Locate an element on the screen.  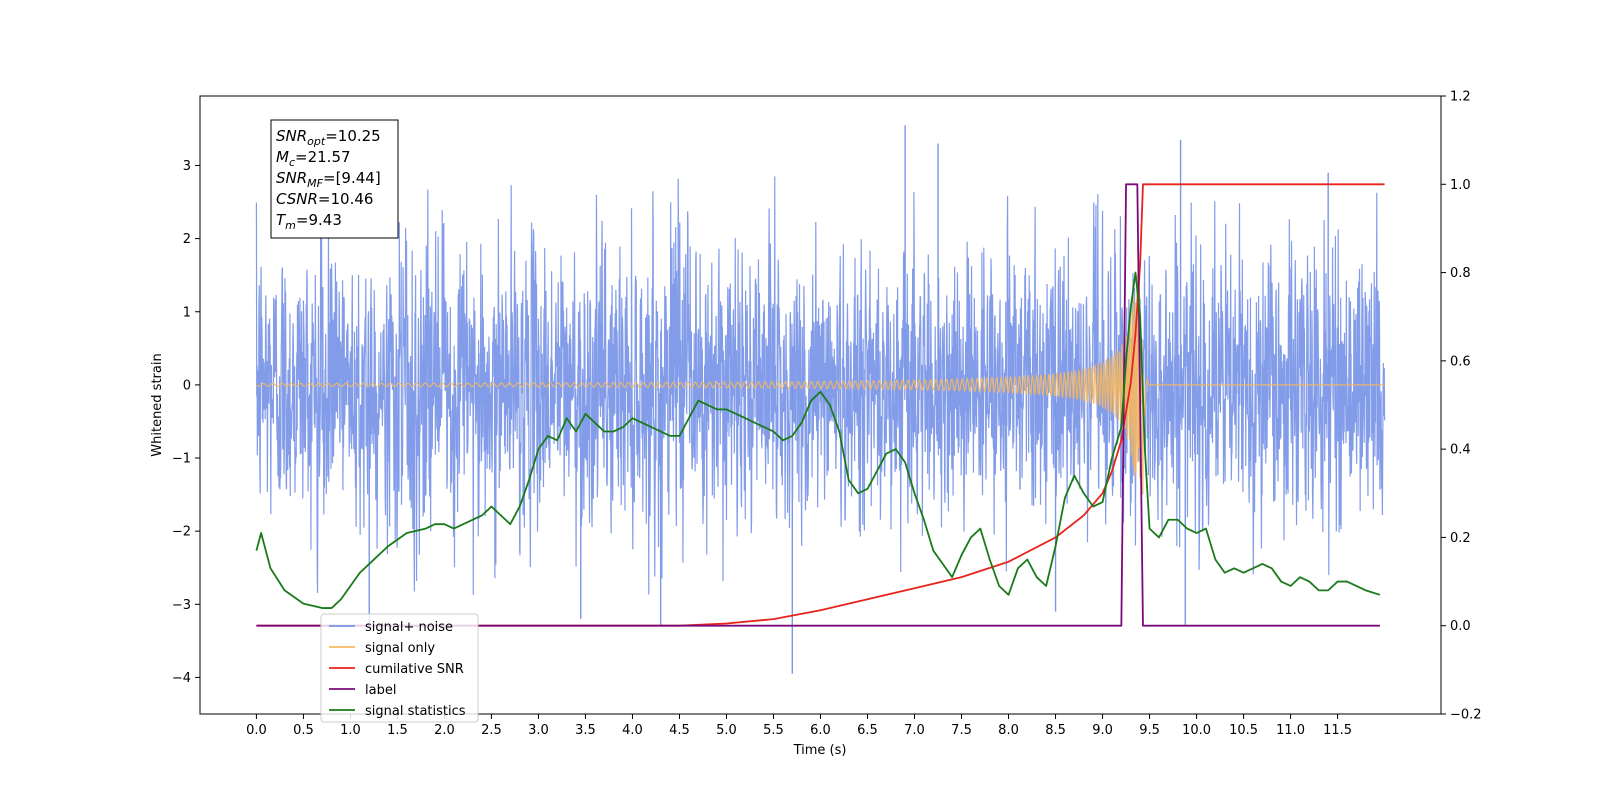
x-tick-label: 3.0 is located at coordinates (538, 730).